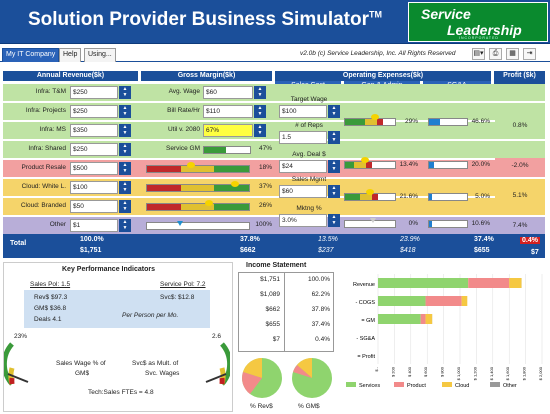  I want to click on x-tick-label: $ 1,600, so click(507, 373).